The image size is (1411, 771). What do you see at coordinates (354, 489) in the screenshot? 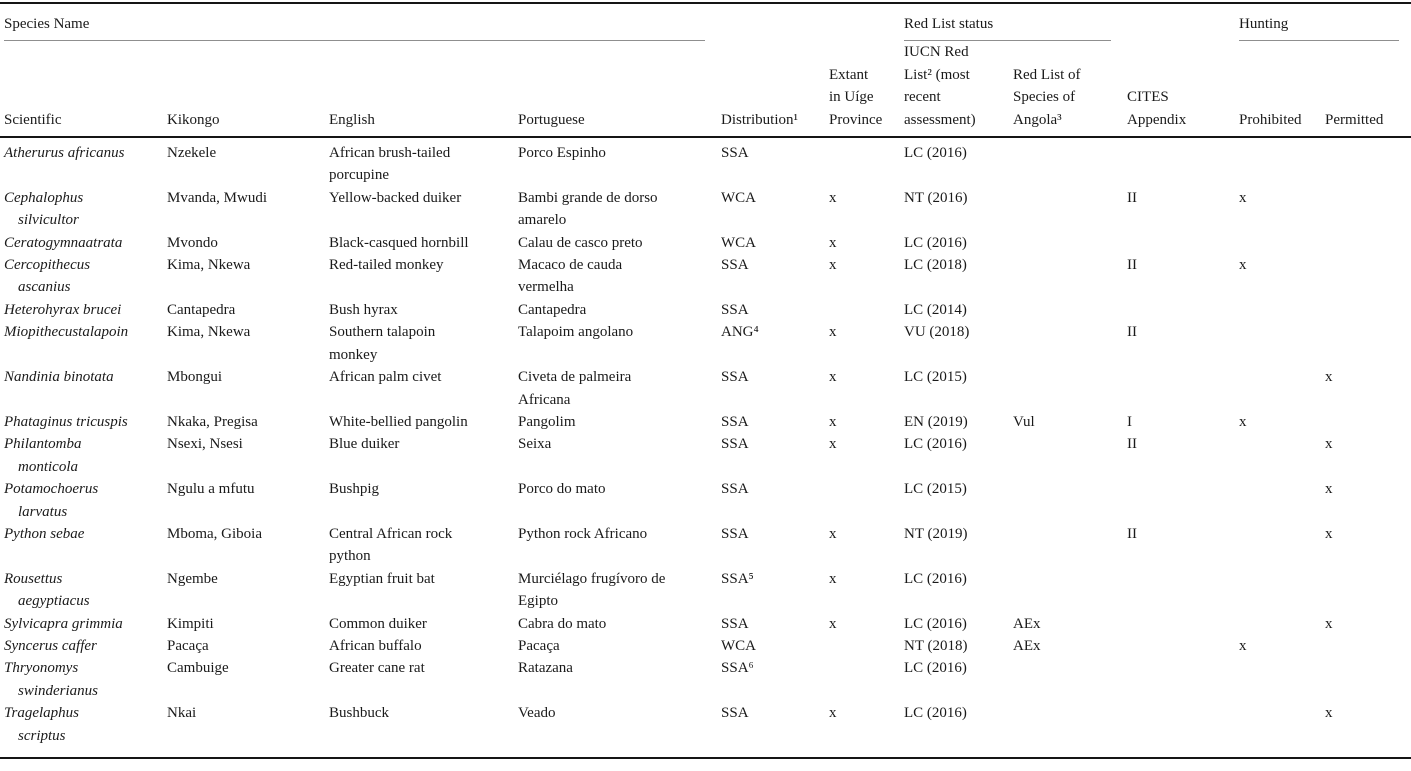
I see `cell-english: Bushpig` at bounding box center [354, 489].